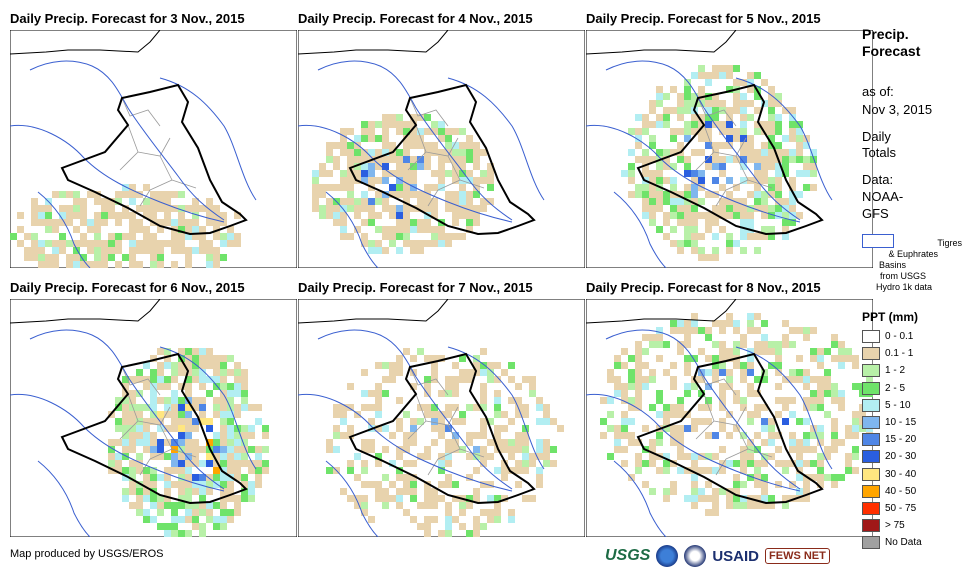  What do you see at coordinates (871, 336) in the screenshot?
I see `ppt-color-swatch` at bounding box center [871, 336].